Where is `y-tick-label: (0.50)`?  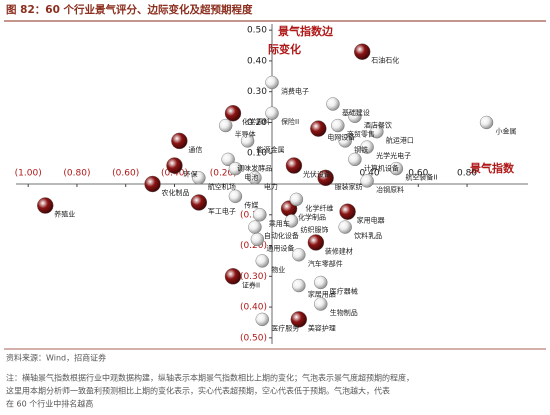
y-tick-label: (0.50) is located at coordinates (253, 338).